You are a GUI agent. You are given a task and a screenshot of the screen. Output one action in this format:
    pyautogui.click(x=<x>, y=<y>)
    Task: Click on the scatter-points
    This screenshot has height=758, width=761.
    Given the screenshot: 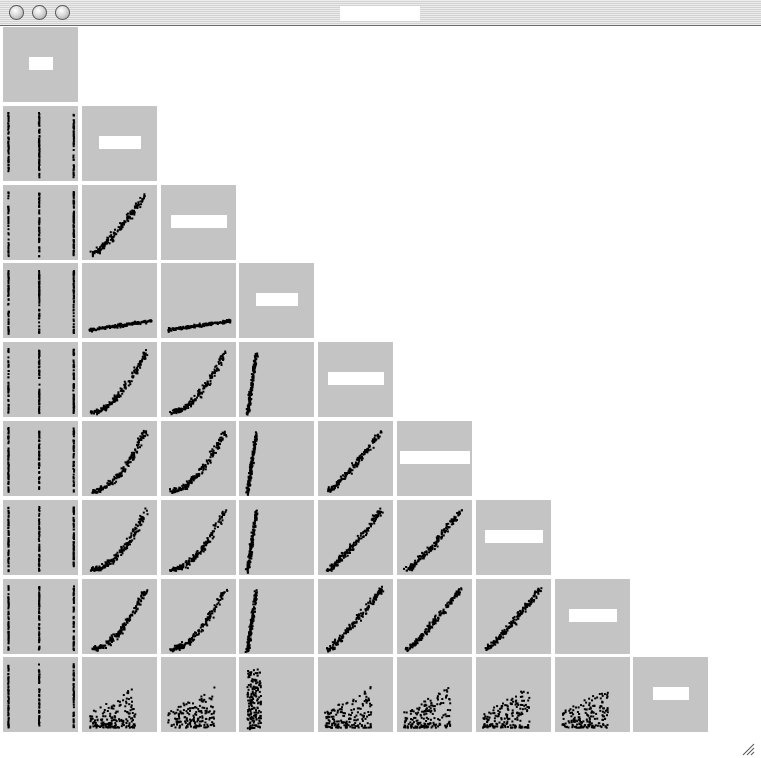 What is the action you would take?
    pyautogui.click(x=41, y=302)
    